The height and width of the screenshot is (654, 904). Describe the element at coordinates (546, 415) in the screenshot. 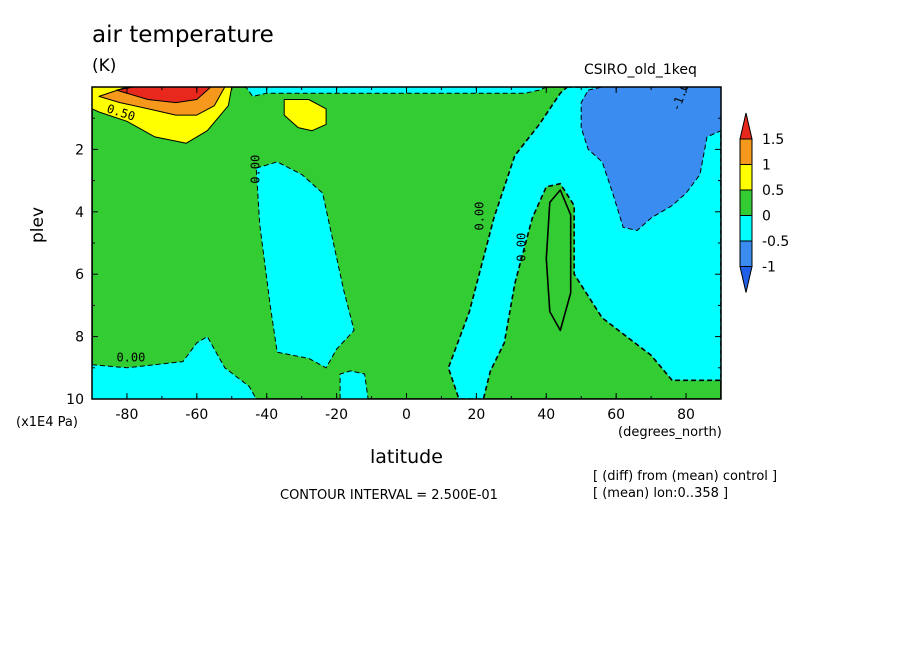

I see `x-tick-label: 40` at that location.